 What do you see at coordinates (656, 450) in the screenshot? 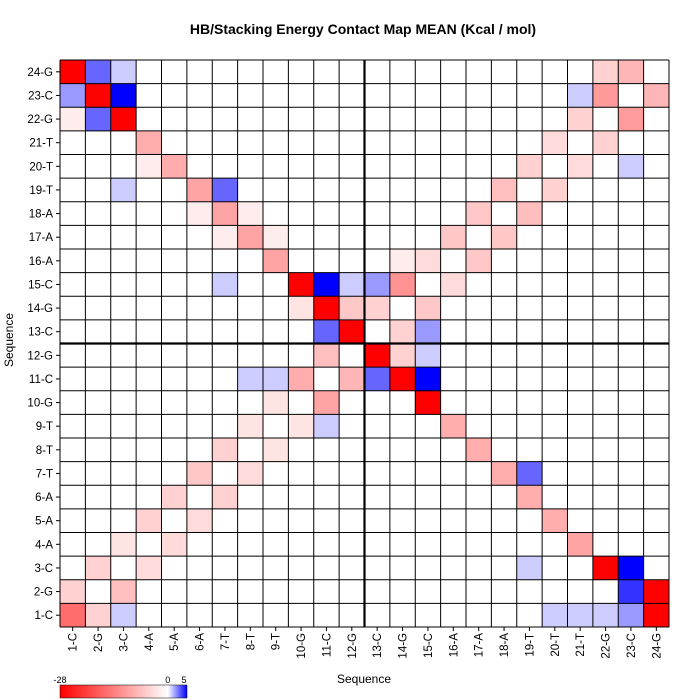
I see `heatmap-cell-8-T-24-G` at bounding box center [656, 450].